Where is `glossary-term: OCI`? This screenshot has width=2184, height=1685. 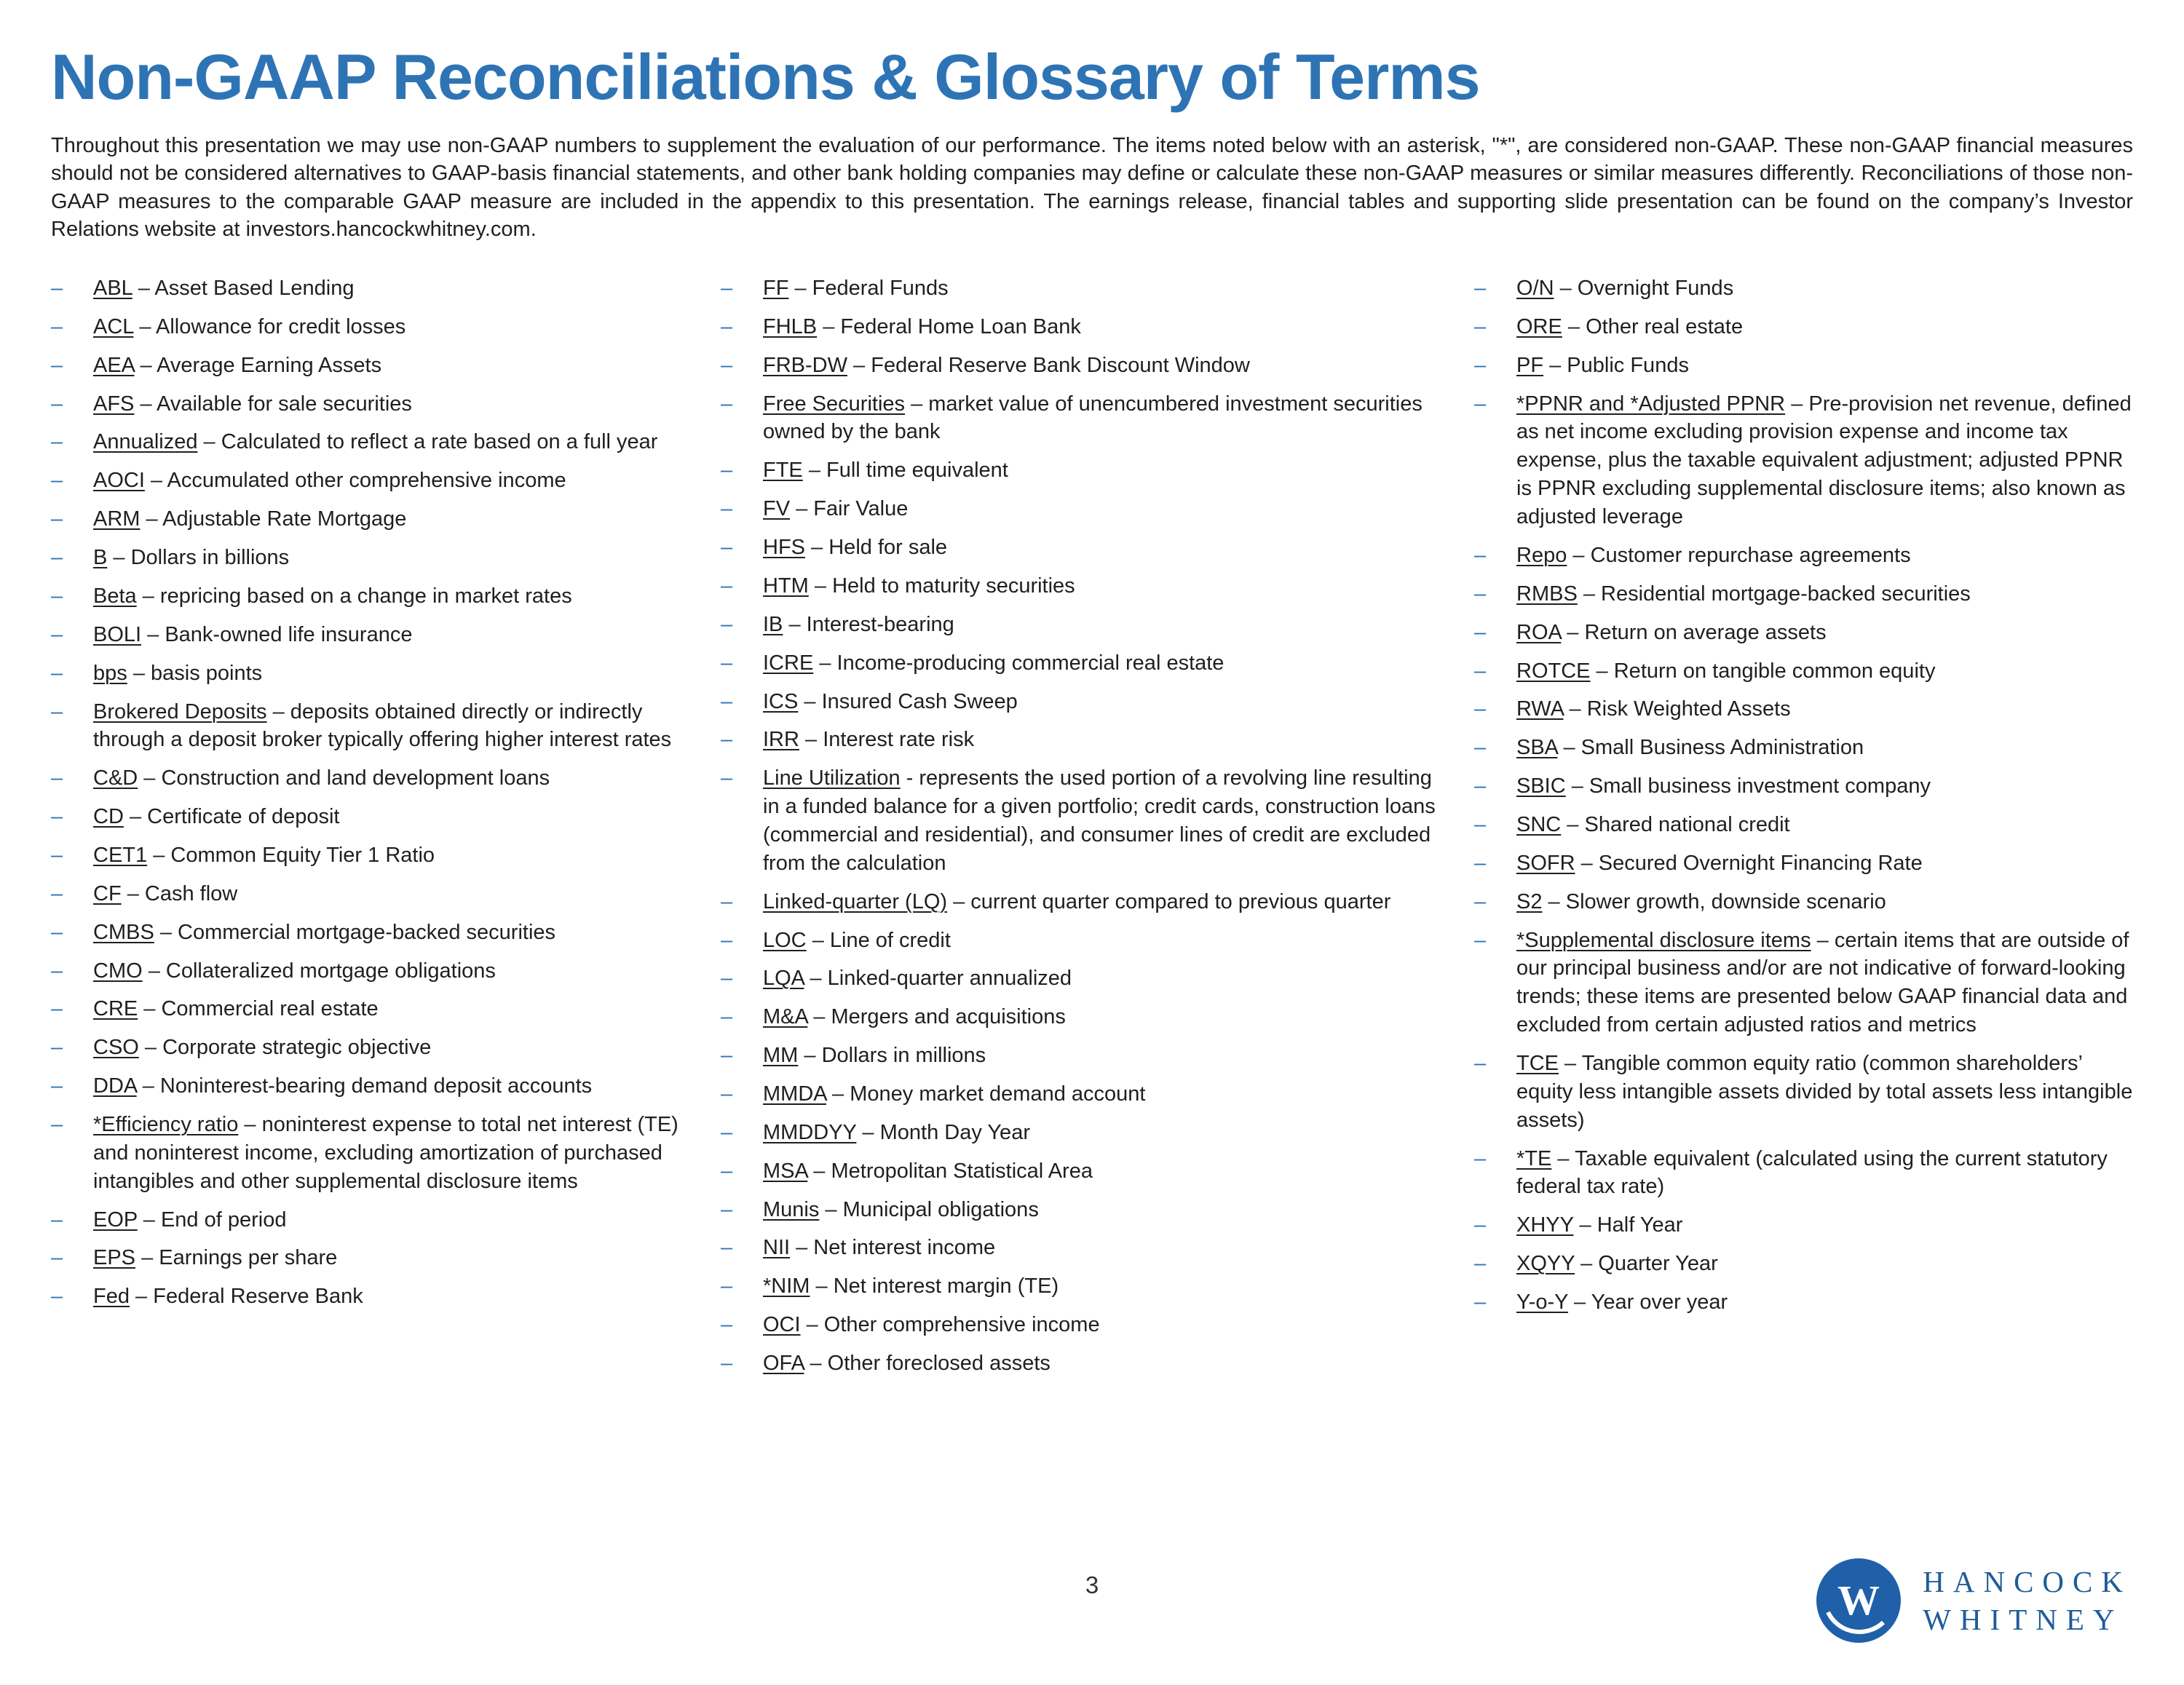 glossary-term: OCI is located at coordinates (782, 1325).